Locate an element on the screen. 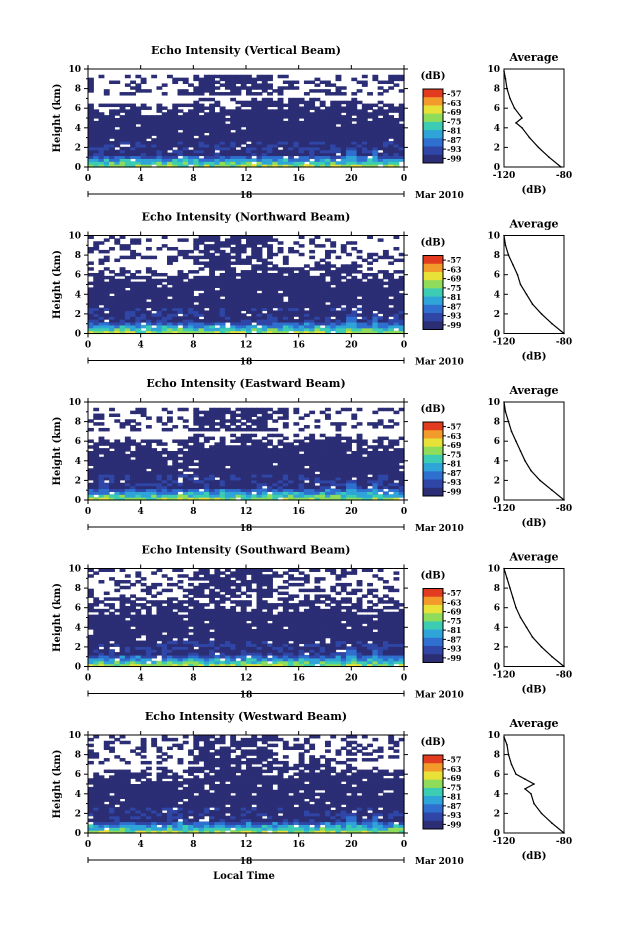 This screenshot has width=618, height=929. colorbar-swatch is located at coordinates (433, 476).